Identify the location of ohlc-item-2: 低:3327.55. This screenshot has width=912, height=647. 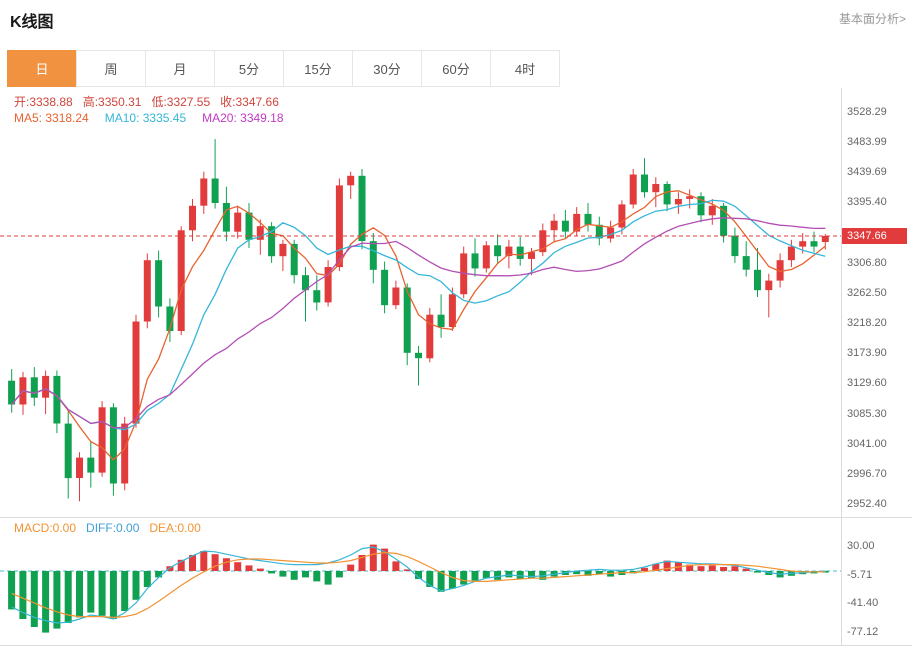
(181, 102).